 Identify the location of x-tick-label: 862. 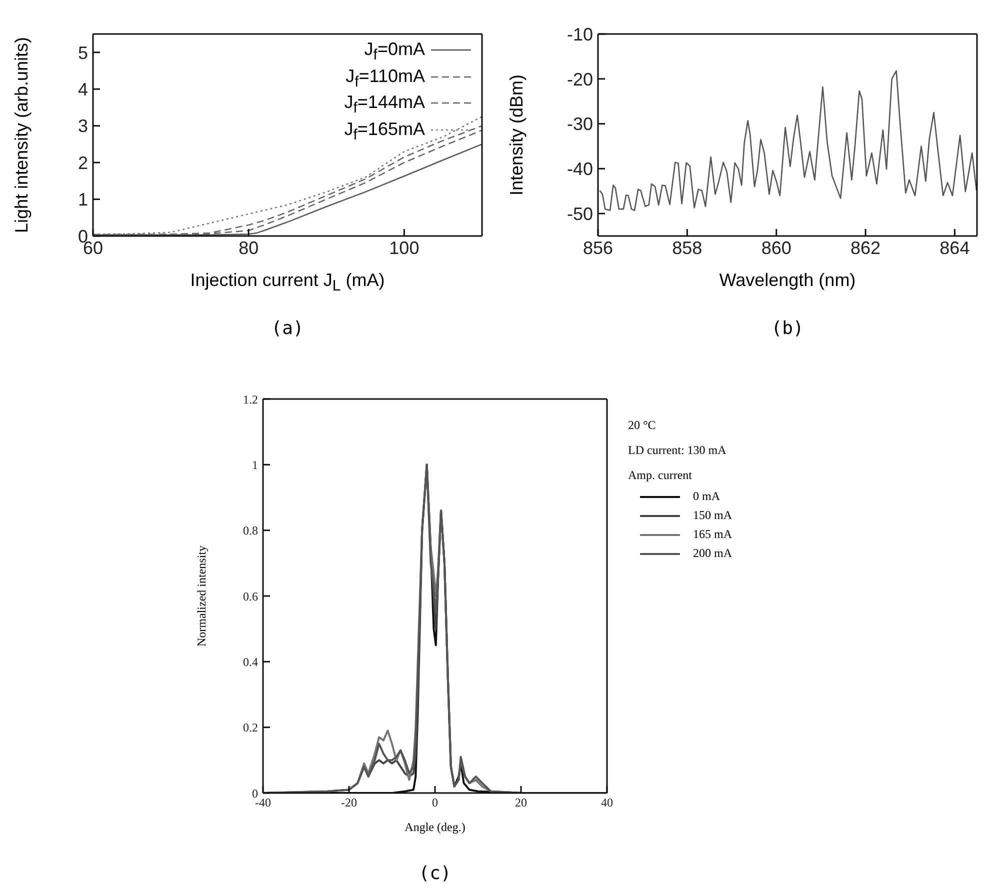
(865, 248).